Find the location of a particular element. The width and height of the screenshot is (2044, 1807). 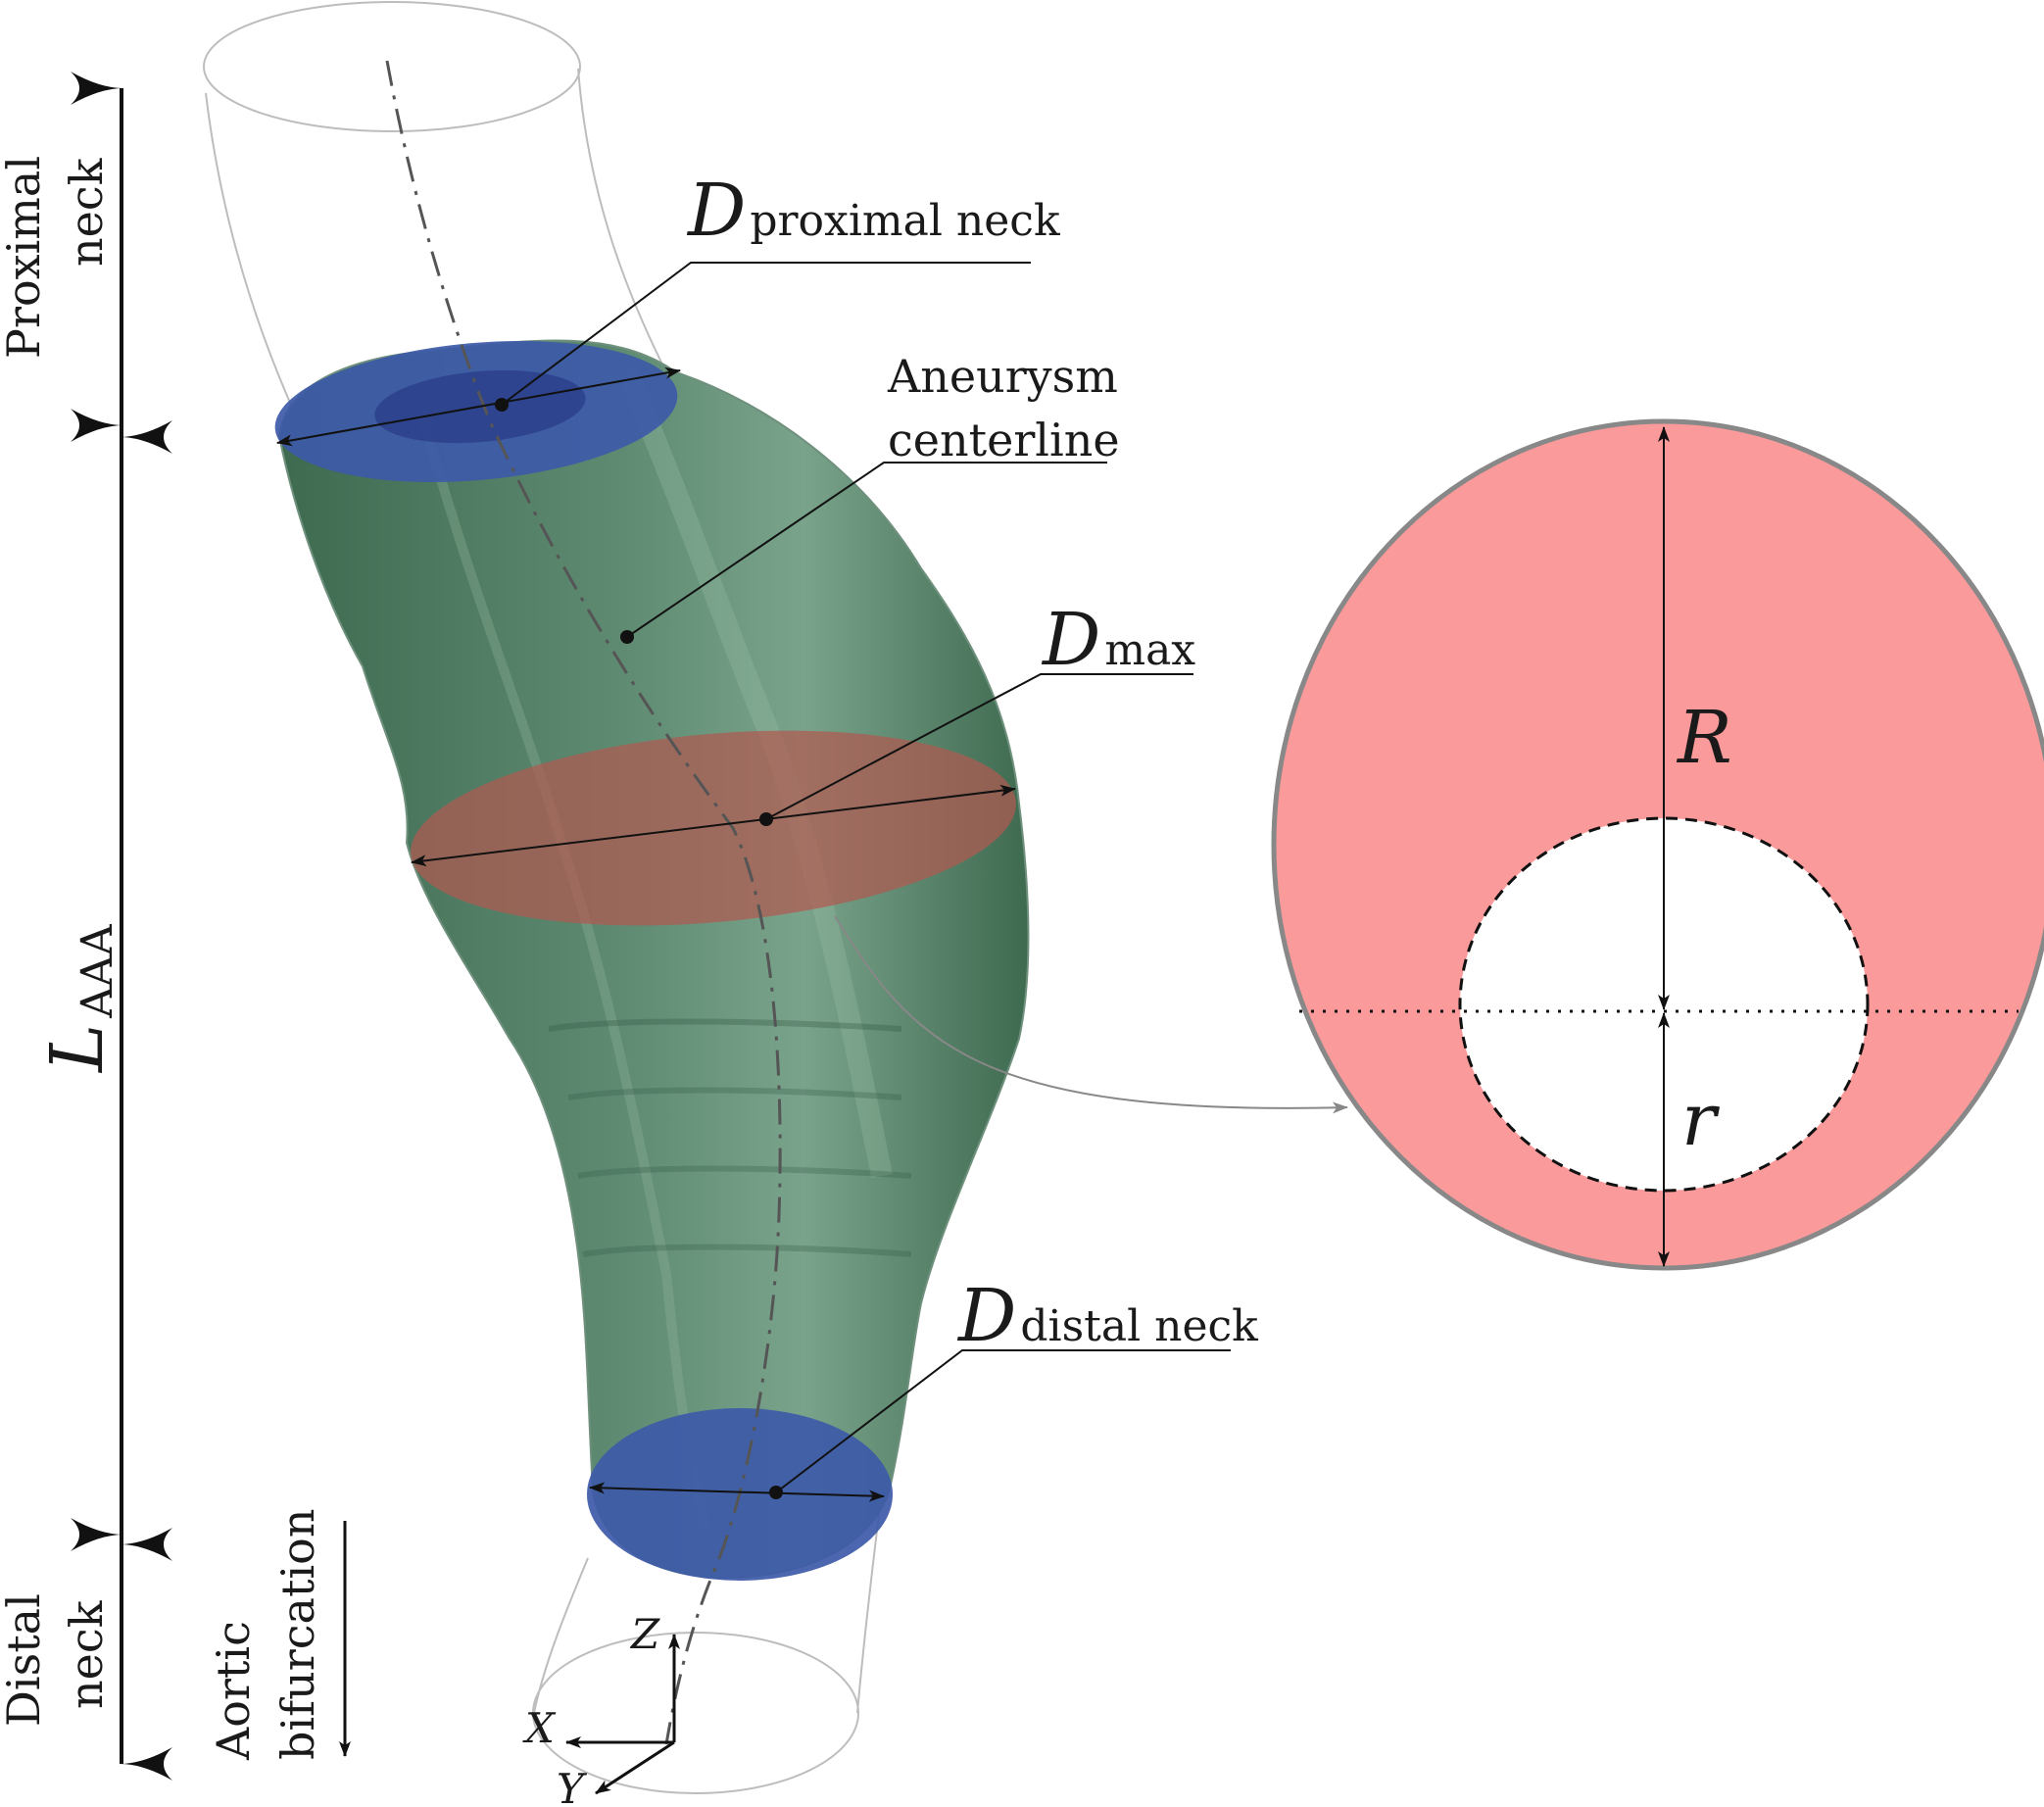

d-max-leader is located at coordinates (979, 746).